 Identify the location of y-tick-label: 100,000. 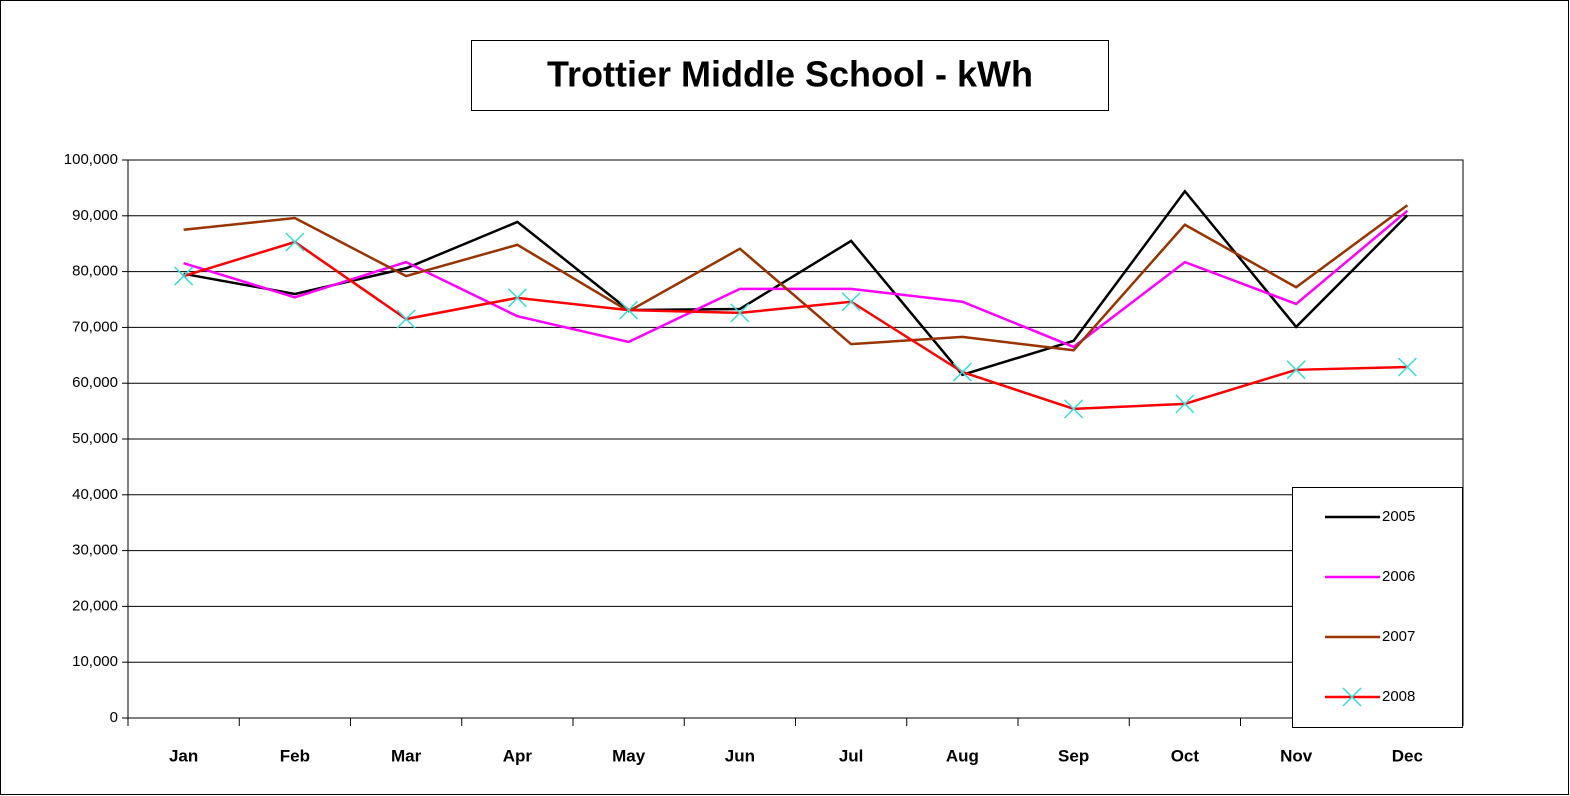
(91, 159).